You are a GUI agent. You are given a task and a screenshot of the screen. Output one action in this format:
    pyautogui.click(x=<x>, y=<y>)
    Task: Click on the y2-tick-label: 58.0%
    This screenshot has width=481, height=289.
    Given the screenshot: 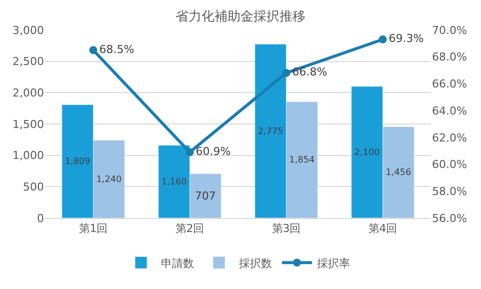 What is the action you would take?
    pyautogui.click(x=449, y=191)
    